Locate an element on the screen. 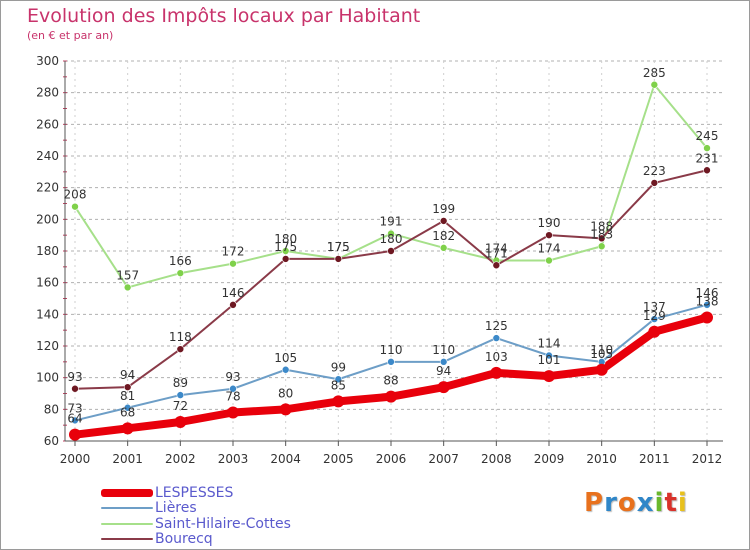 Image resolution: width=750 pixels, height=550 pixels. point-bourecq-2005 is located at coordinates (338, 259).